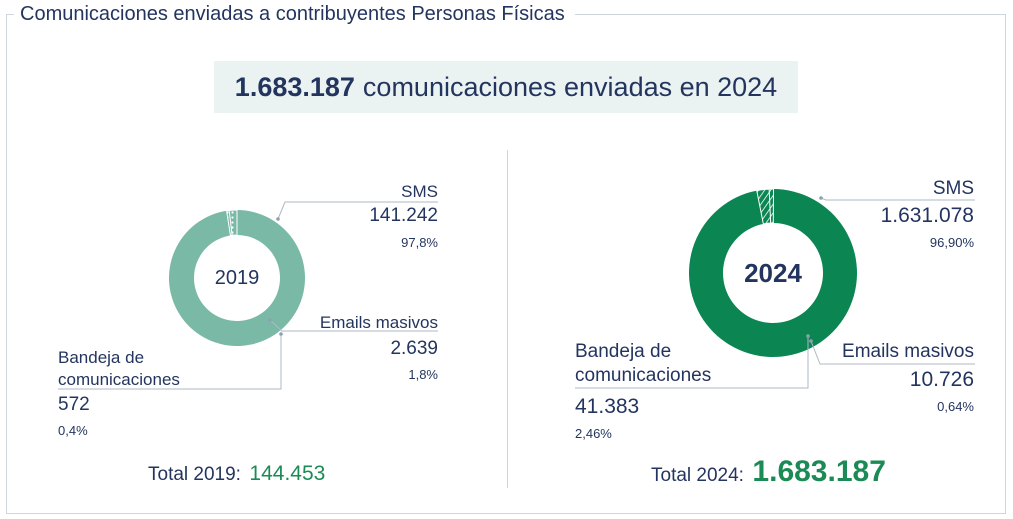 The width and height of the screenshot is (1013, 519). I want to click on label-2024-emails: Emails masivos, so click(908, 351).